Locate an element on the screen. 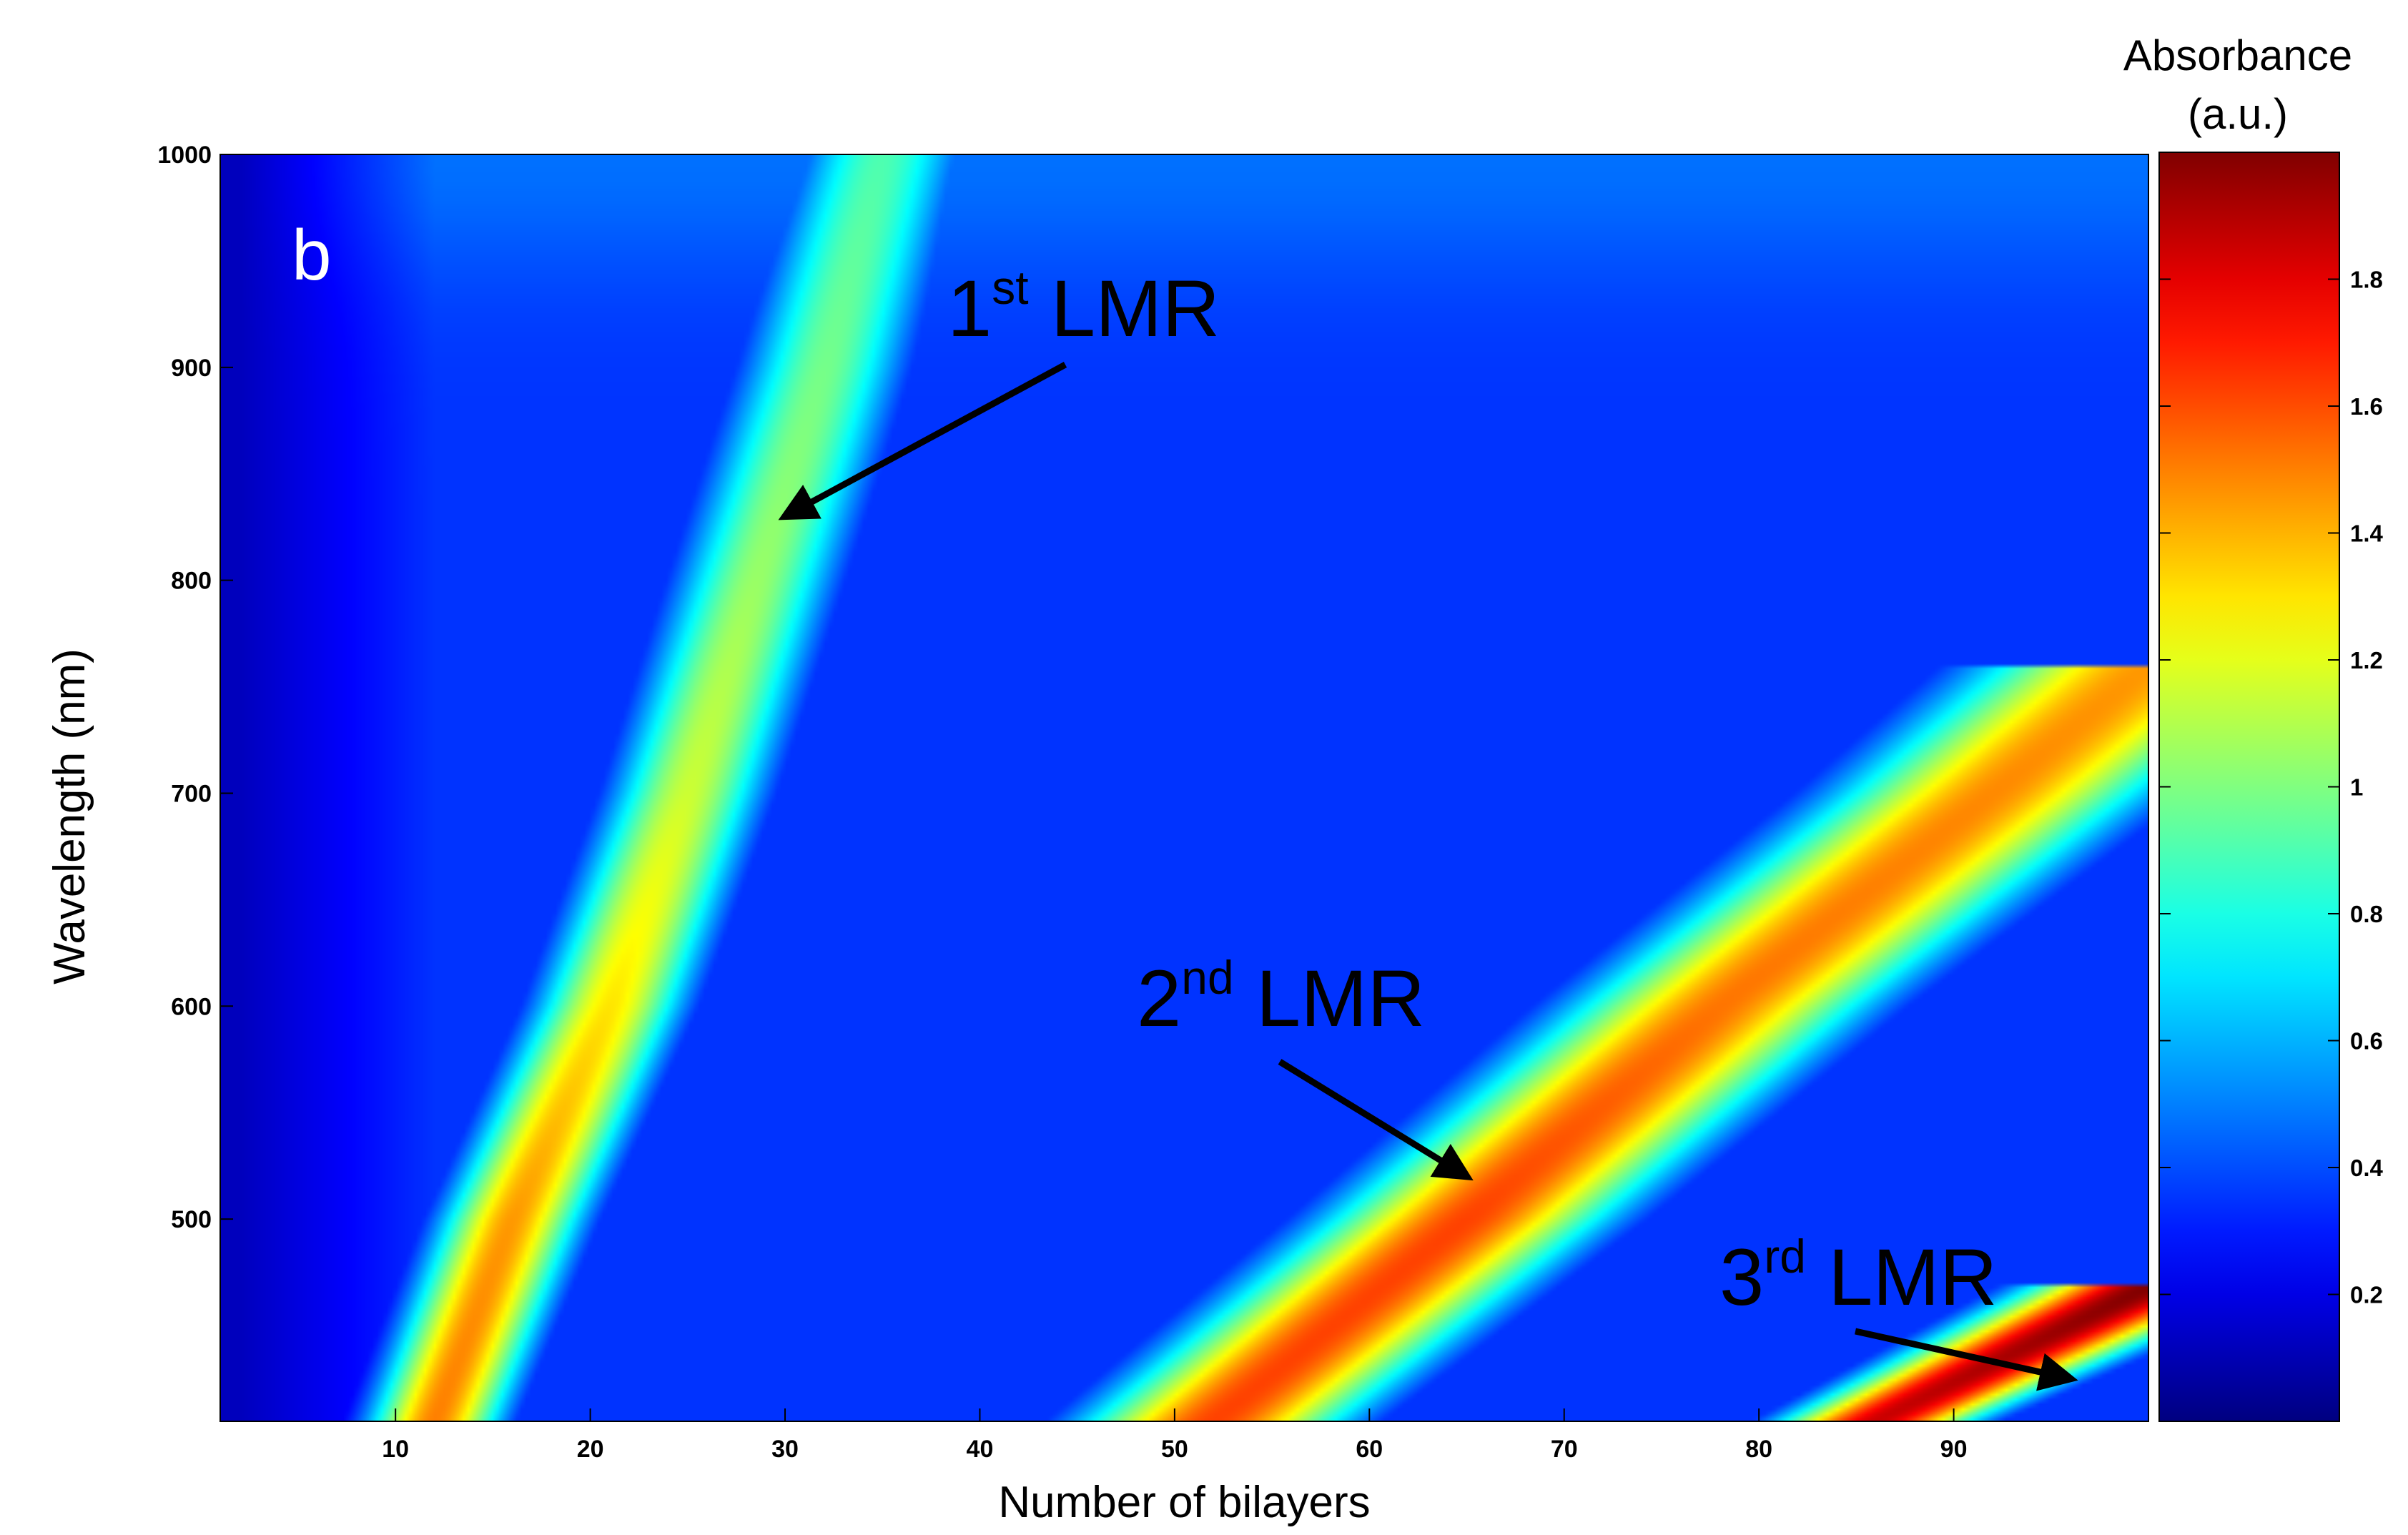 The width and height of the screenshot is (2408, 1535). y-tick-label: 800 is located at coordinates (191, 581).